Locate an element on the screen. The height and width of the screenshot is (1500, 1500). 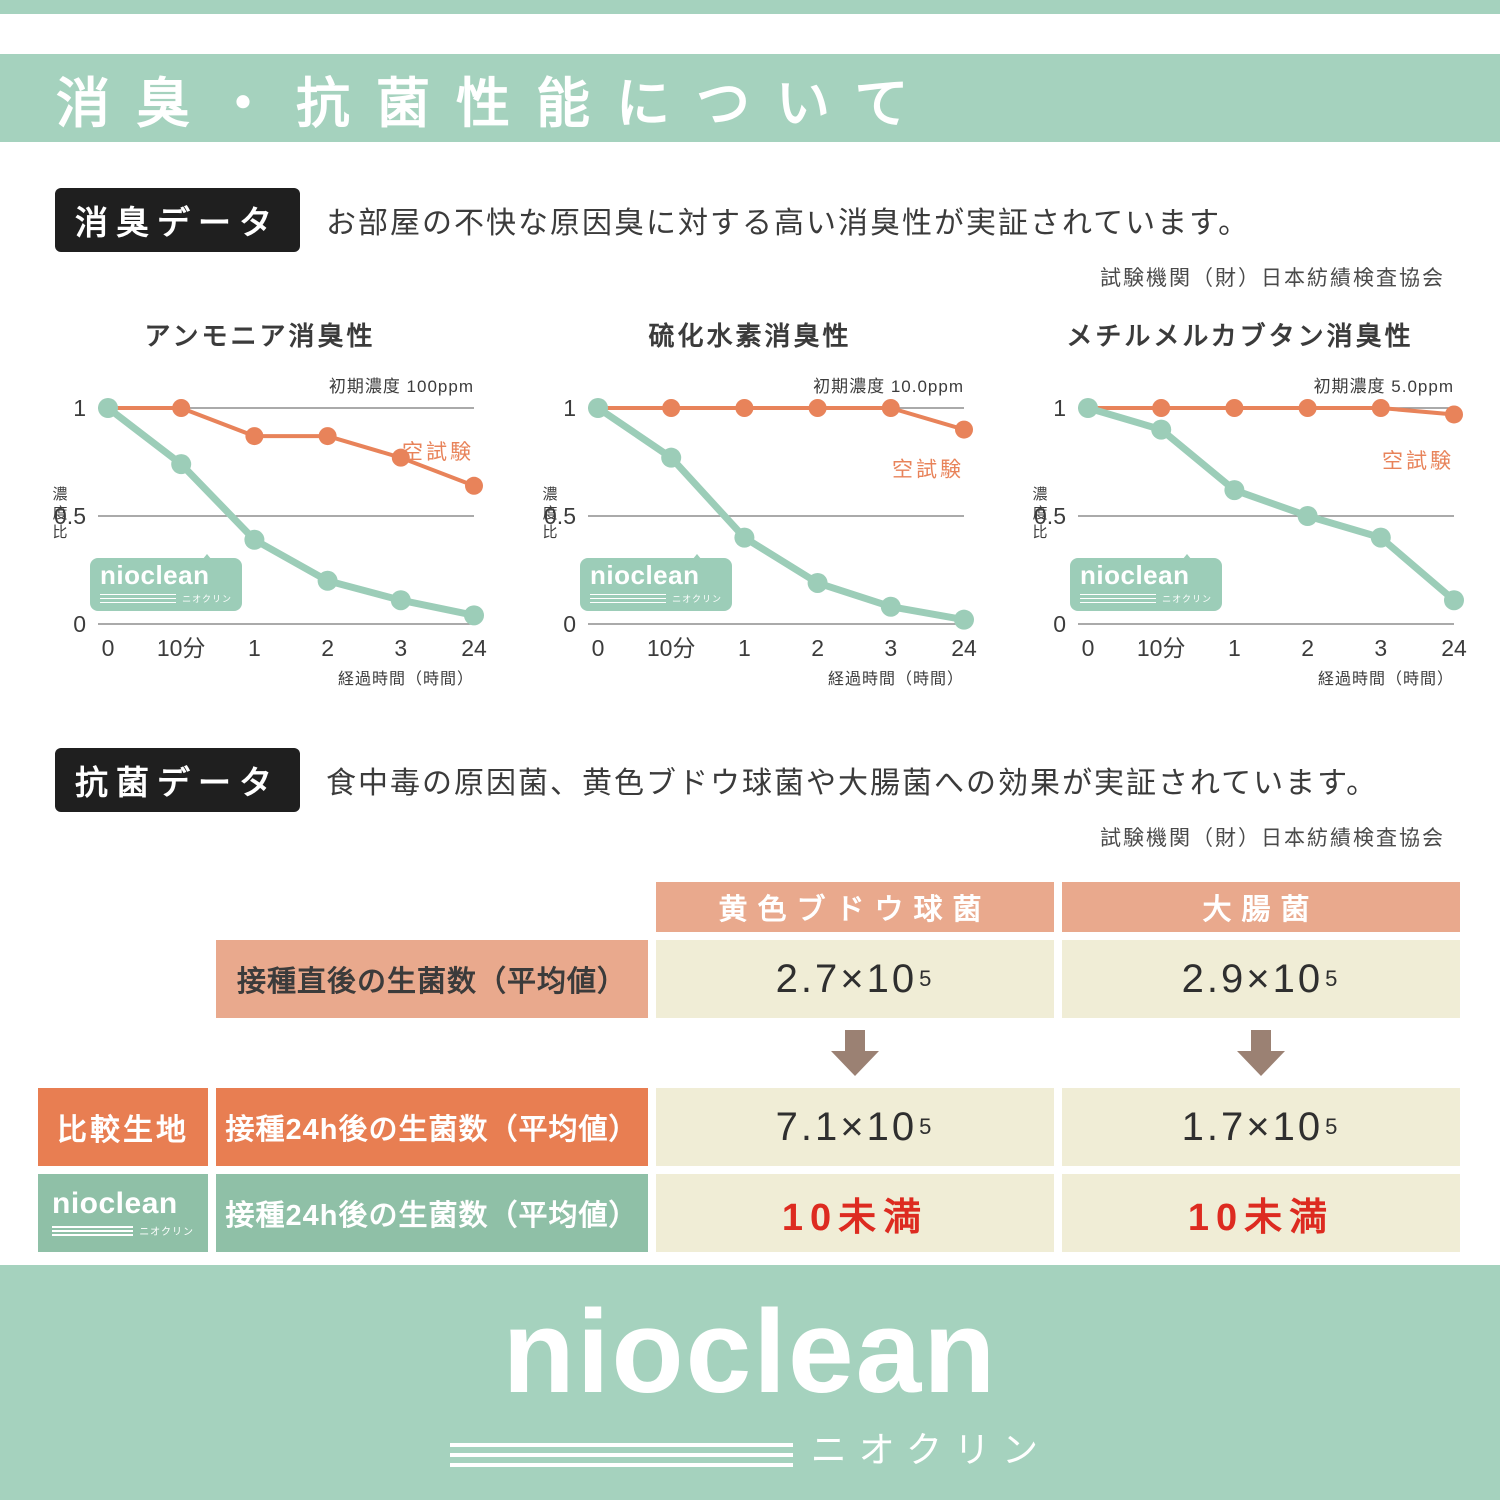
value-24h-compare-ecoli: 1.7×10 5 is located at coordinates (1261, 1127).